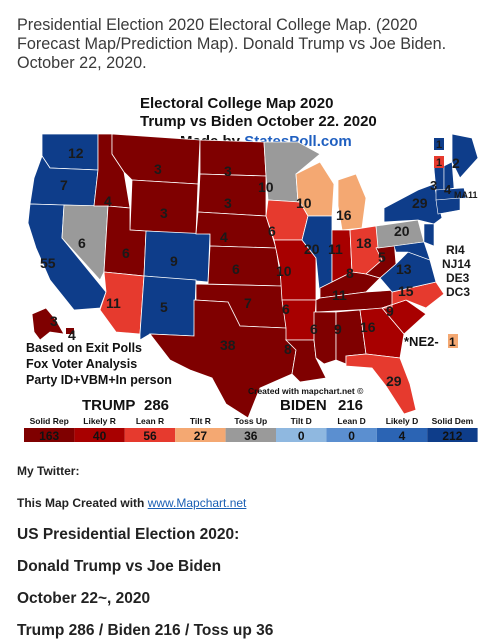 Image resolution: width=483 pixels, height=644 pixels. I want to click on created-with-prefix: This Map Created with, so click(82, 503).